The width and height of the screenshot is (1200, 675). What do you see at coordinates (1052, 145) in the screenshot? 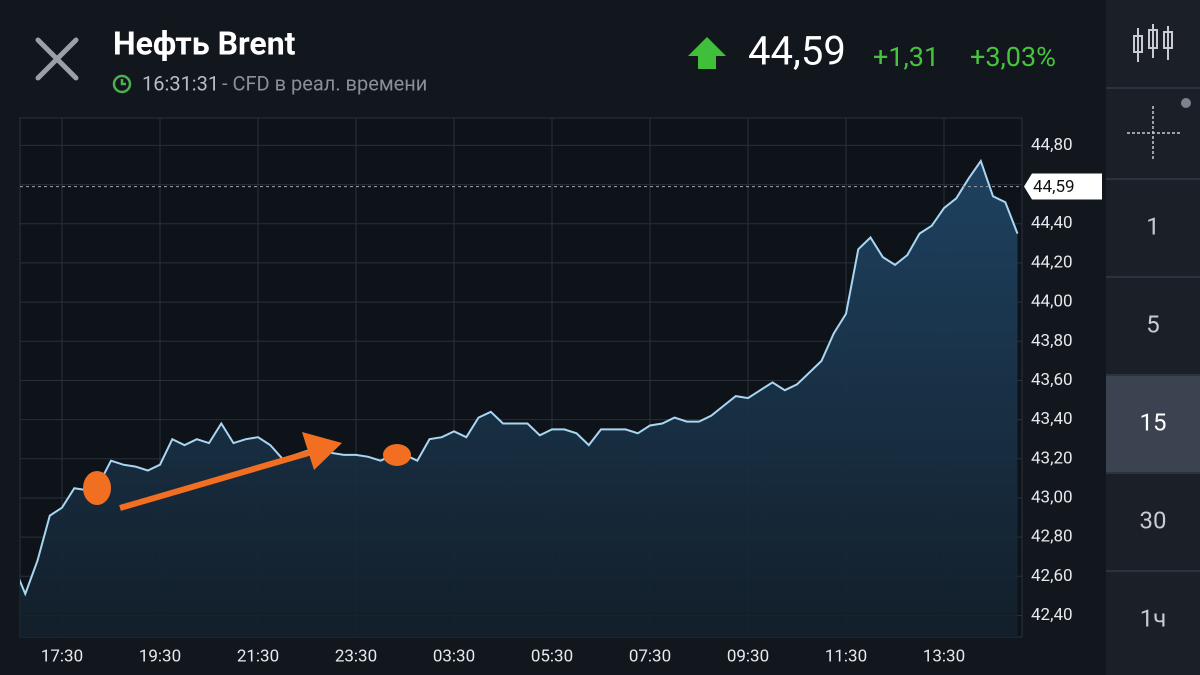
I see `y-tick-label: 44,80` at bounding box center [1052, 145].